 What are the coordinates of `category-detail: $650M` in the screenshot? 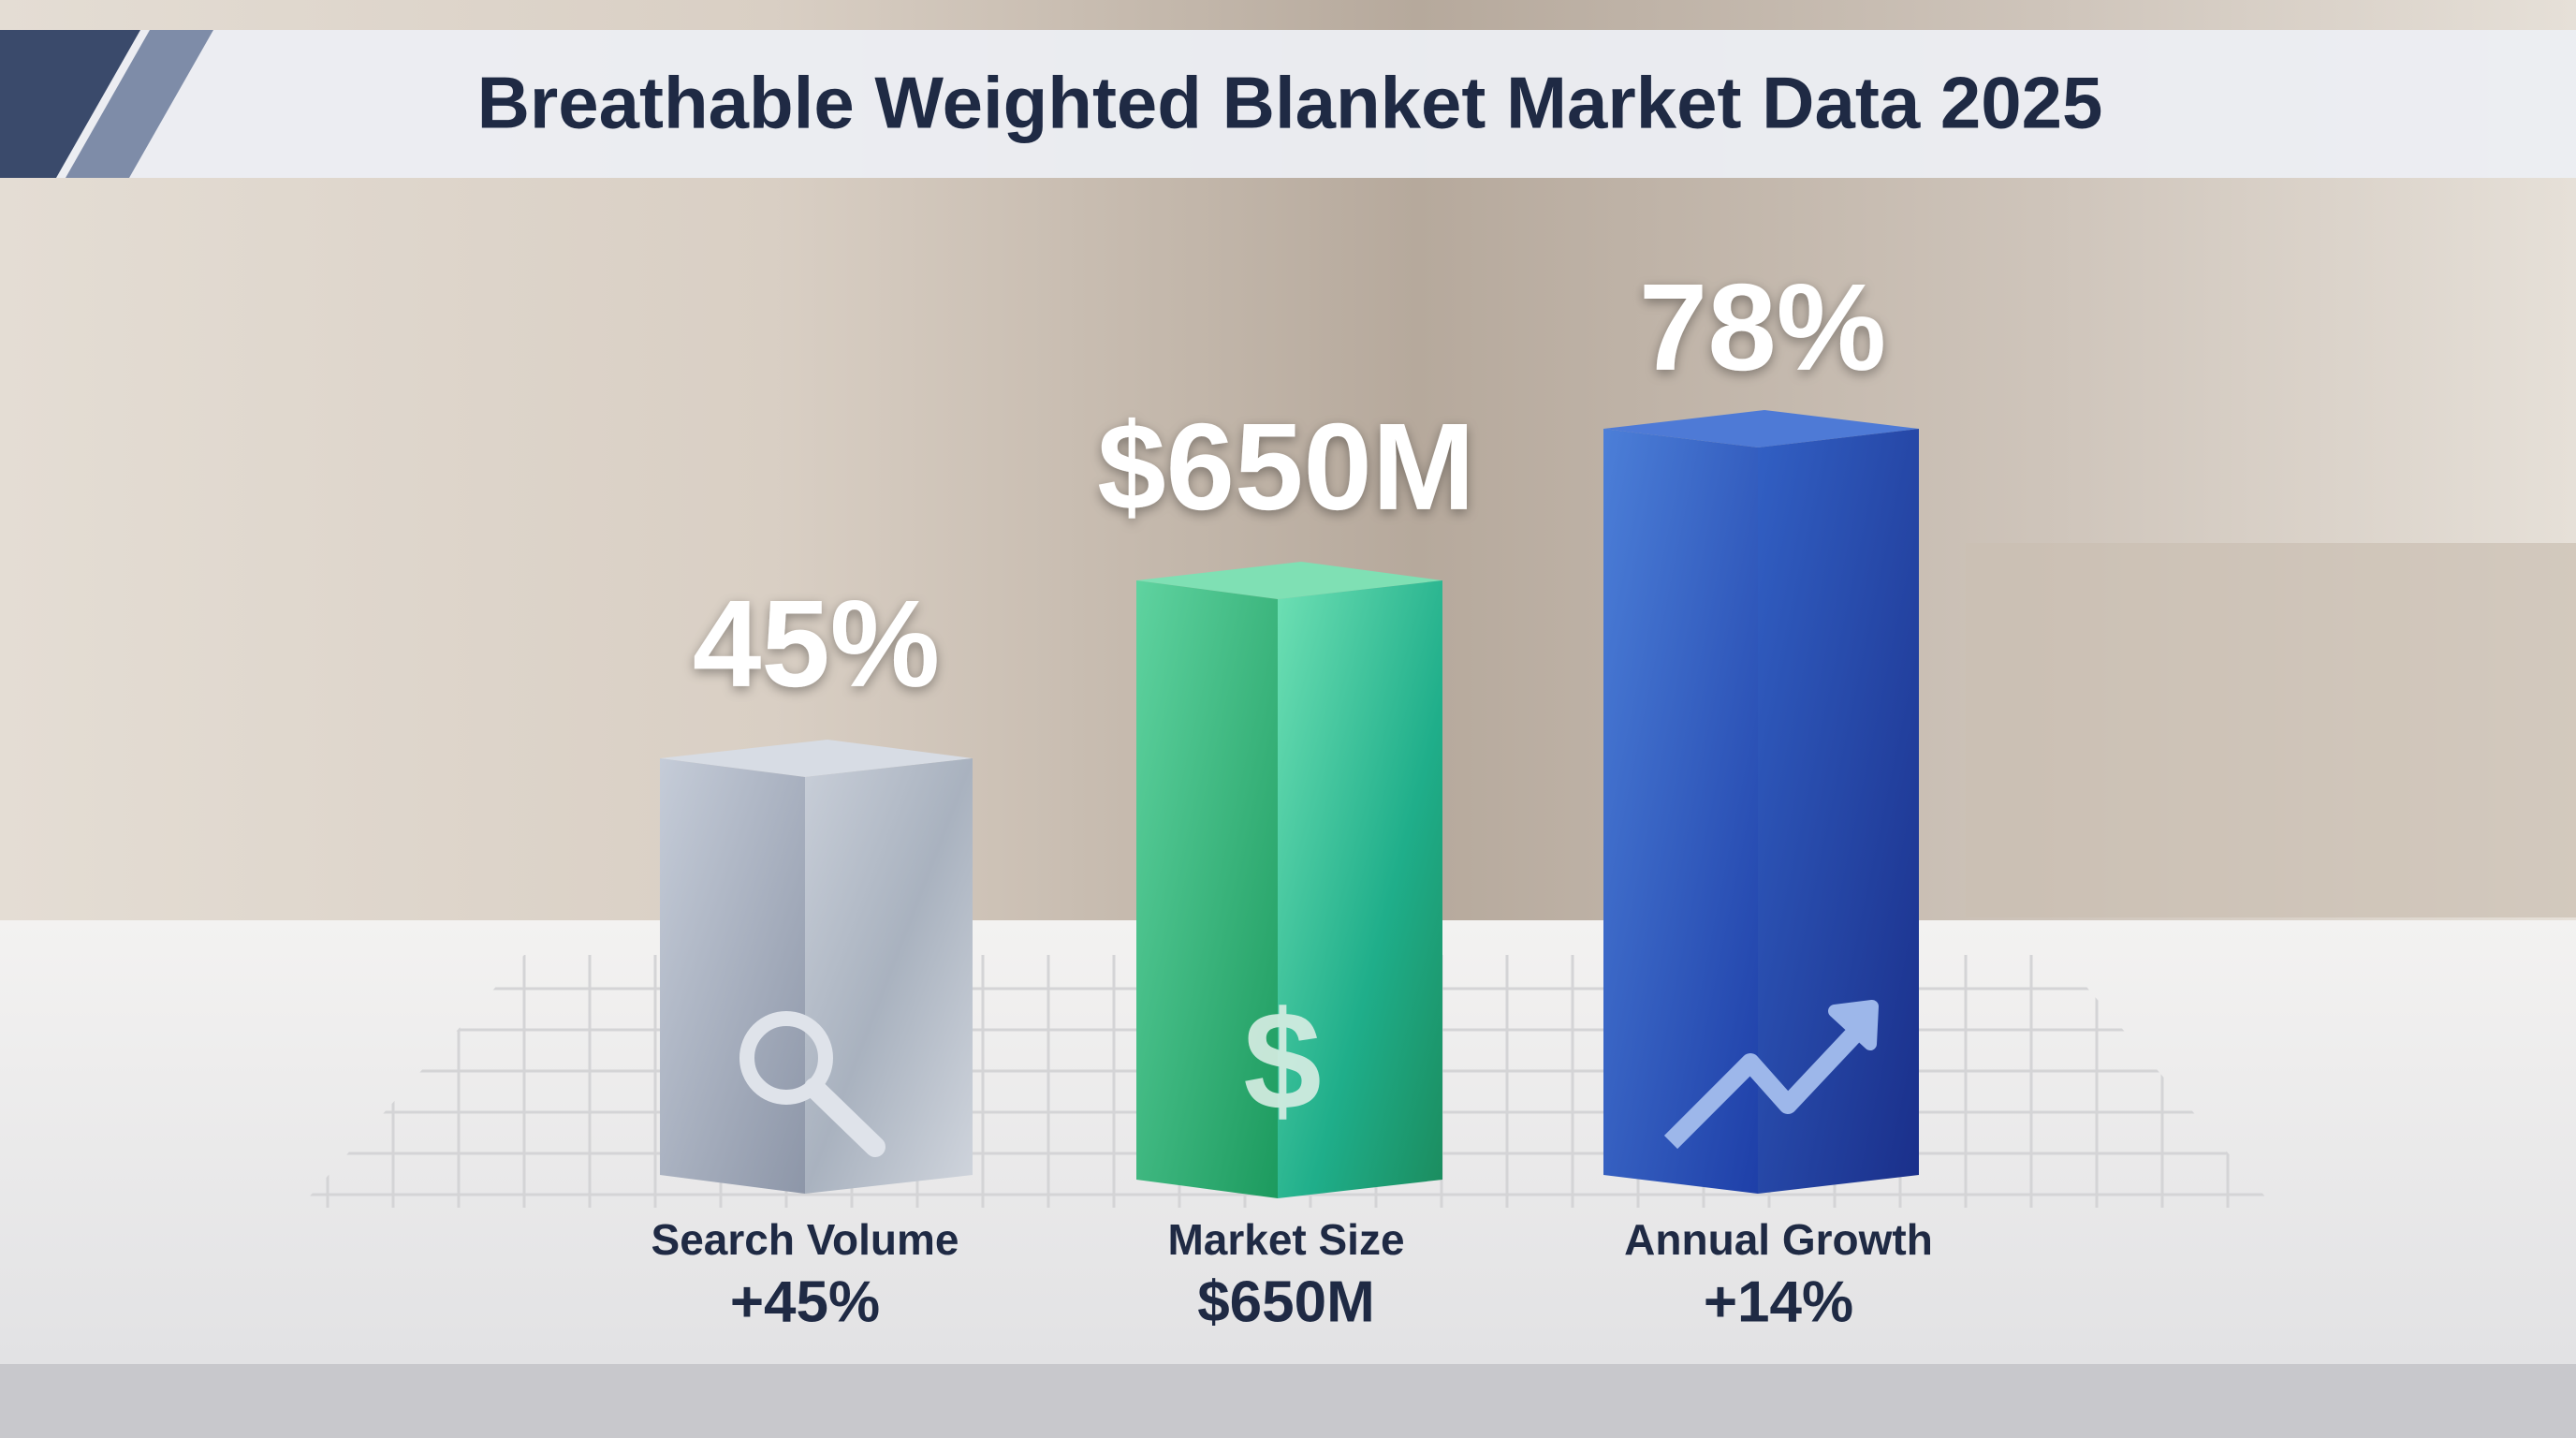 It's located at (1286, 1301).